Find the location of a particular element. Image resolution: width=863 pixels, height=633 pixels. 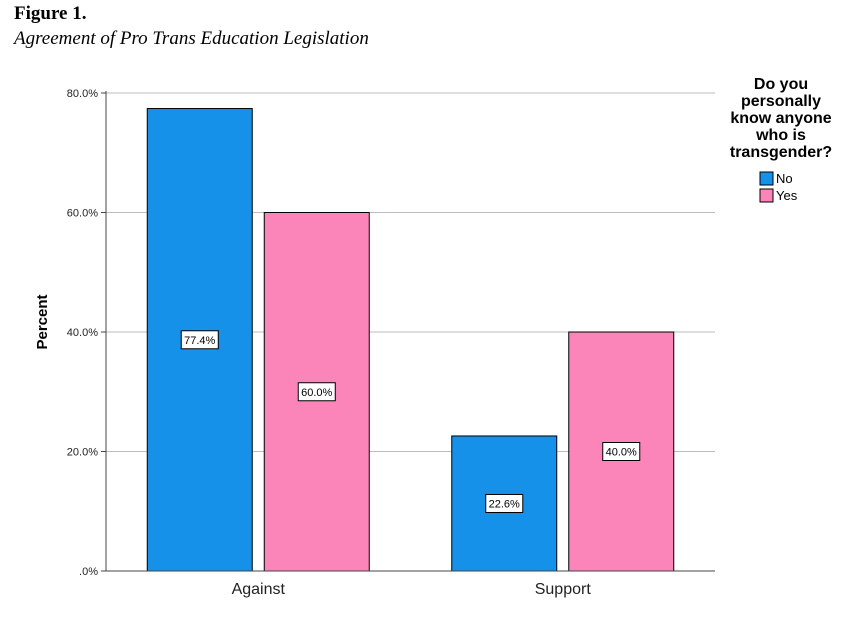

y-tick-label: .0% is located at coordinates (88, 572).